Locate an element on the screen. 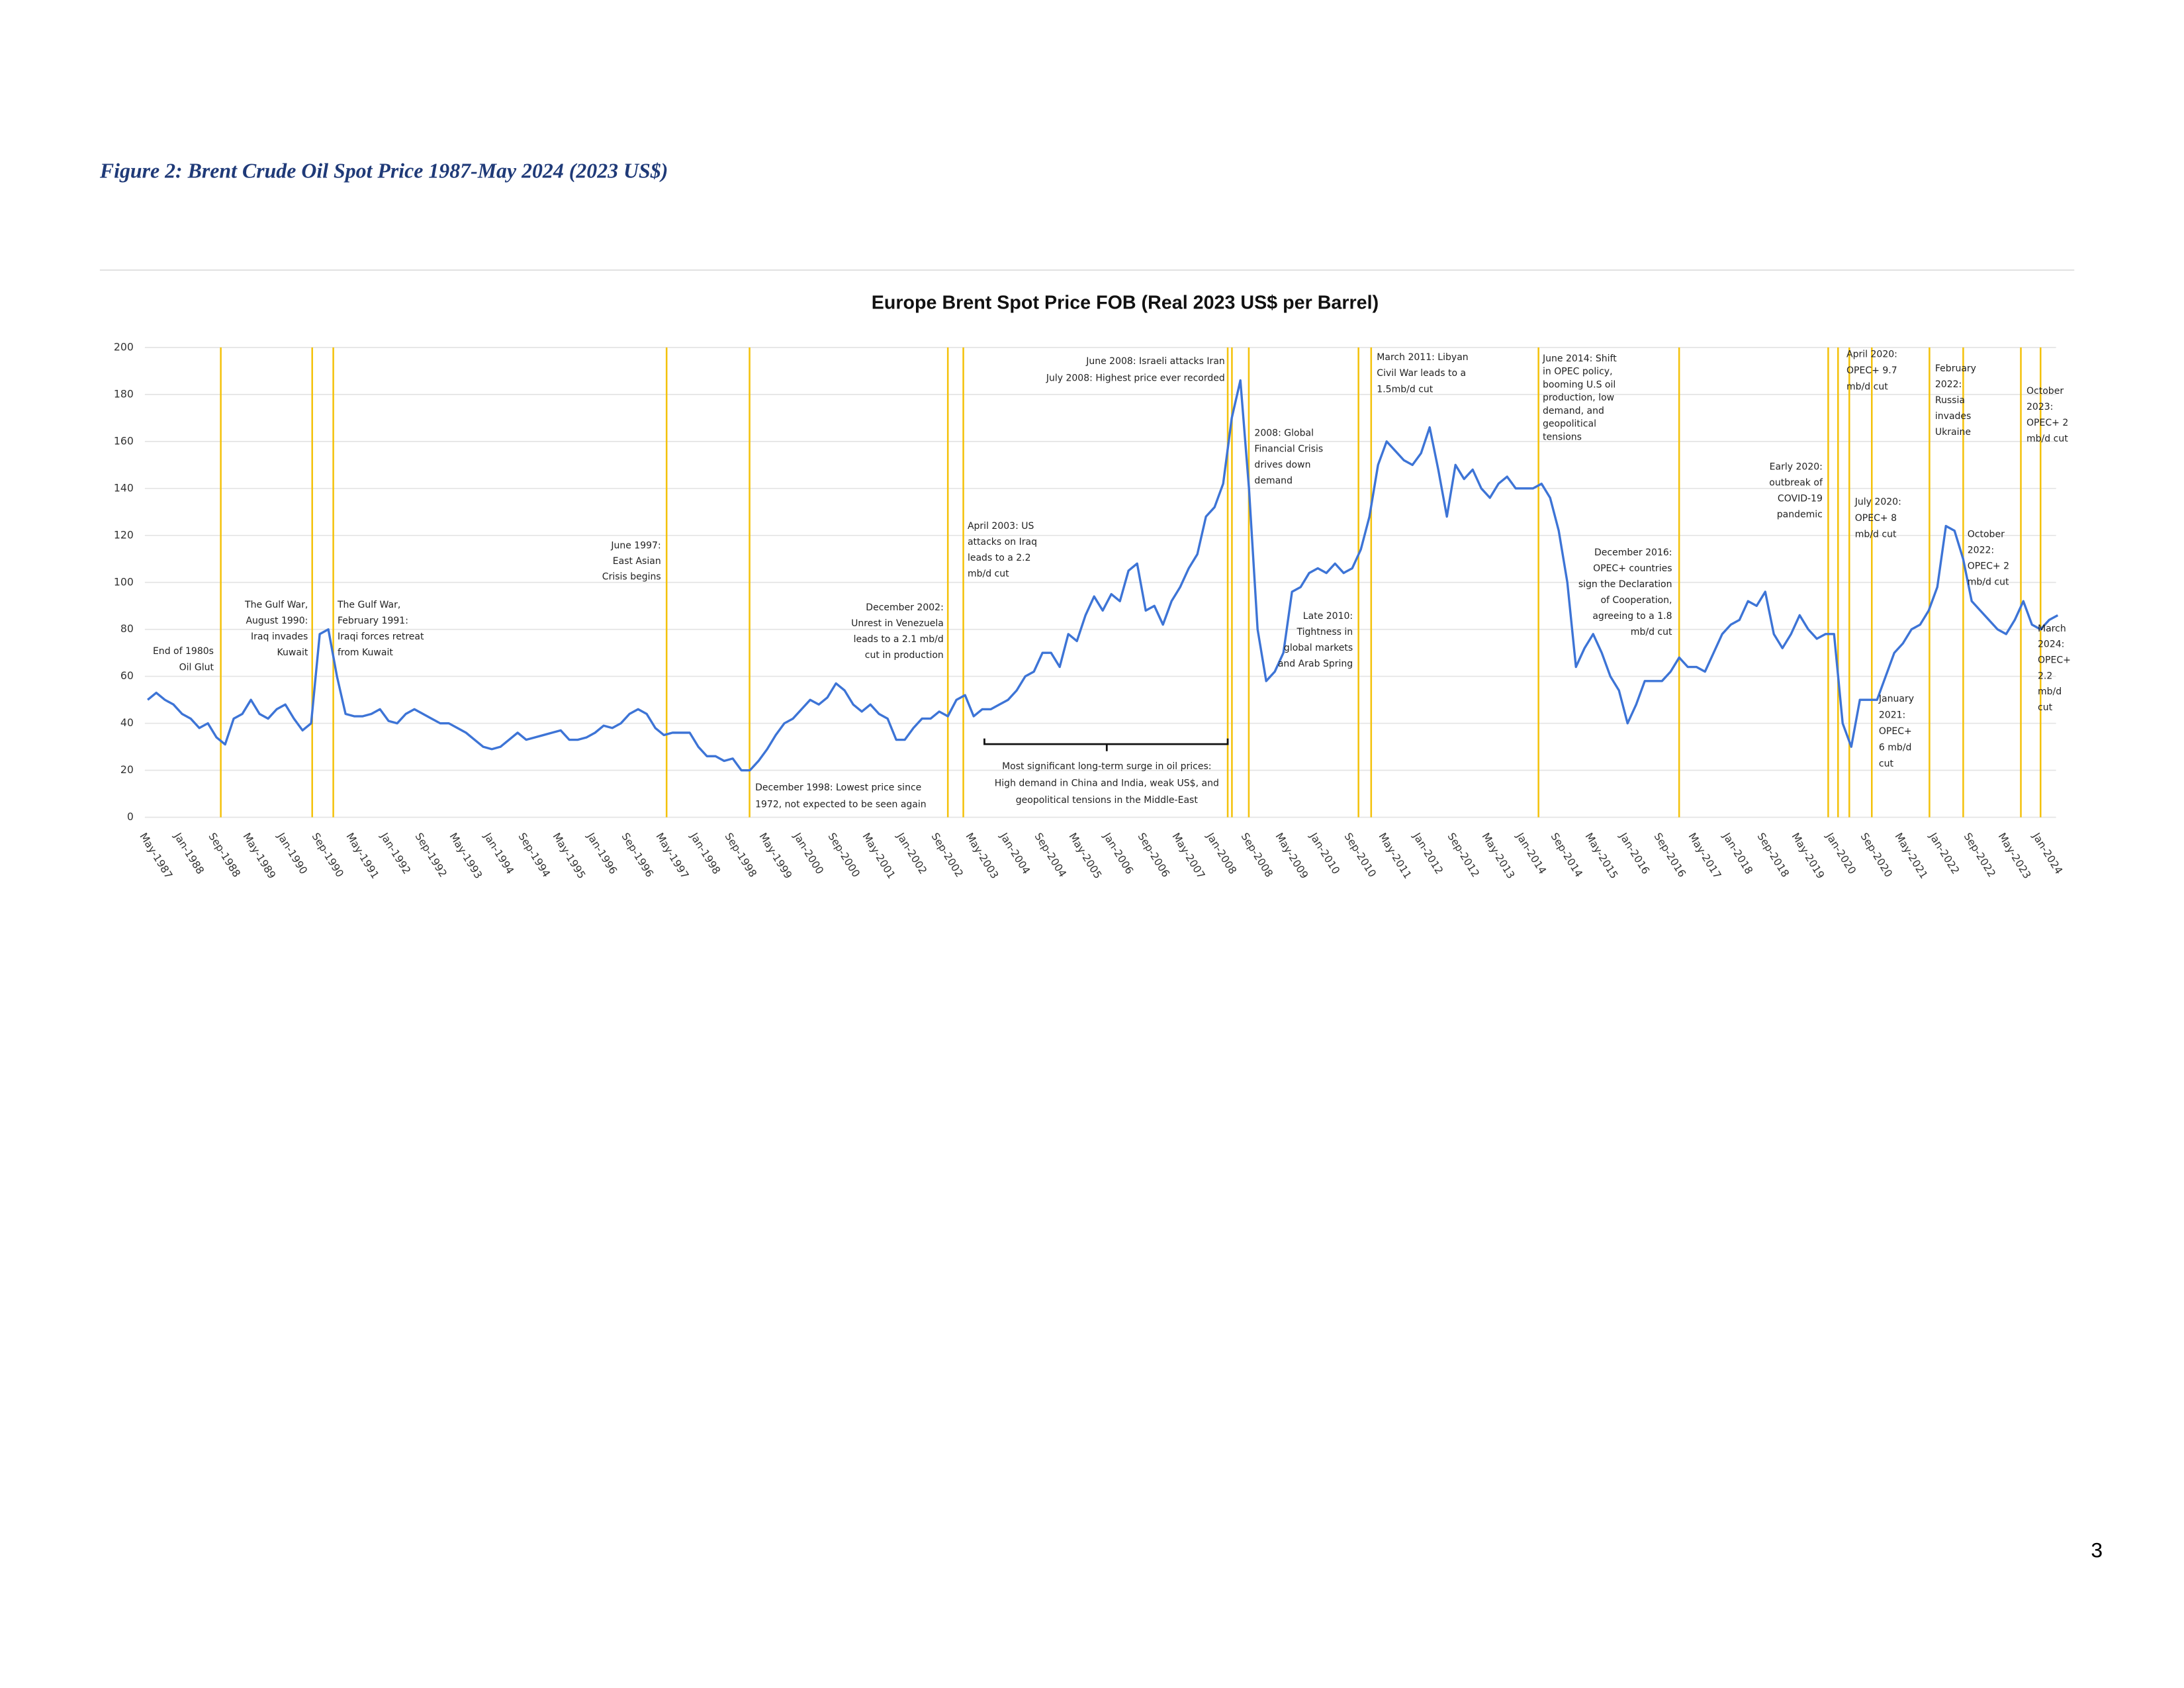 This screenshot has height=1688, width=2184. x-tick-label: May-2003 is located at coordinates (982, 856).